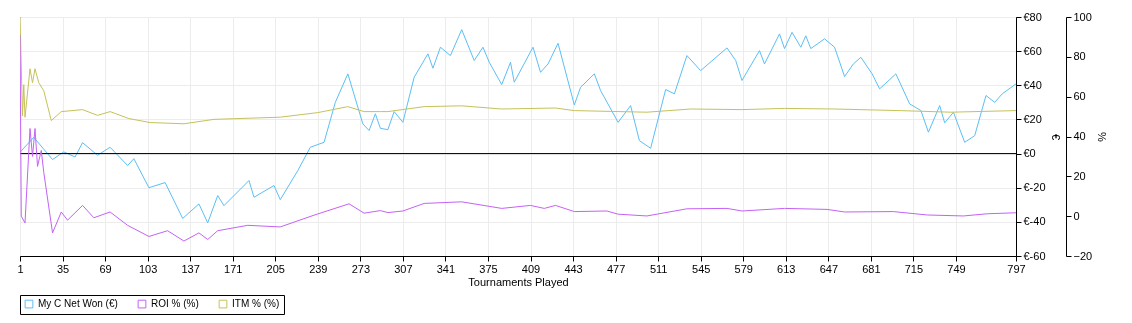 The width and height of the screenshot is (1132, 323). What do you see at coordinates (1032, 84) in the screenshot?
I see `y-tick-label: €40` at bounding box center [1032, 84].